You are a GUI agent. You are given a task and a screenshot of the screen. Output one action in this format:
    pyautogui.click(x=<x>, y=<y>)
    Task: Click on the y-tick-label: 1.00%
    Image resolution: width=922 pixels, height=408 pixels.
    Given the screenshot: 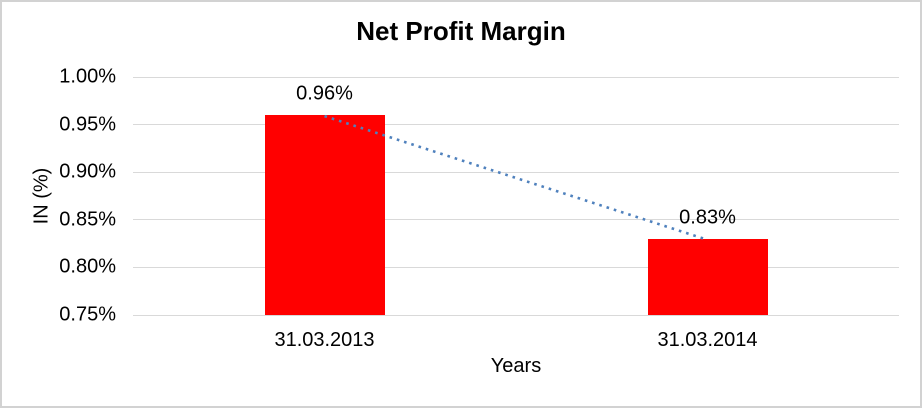 What is the action you would take?
    pyautogui.click(x=87, y=76)
    